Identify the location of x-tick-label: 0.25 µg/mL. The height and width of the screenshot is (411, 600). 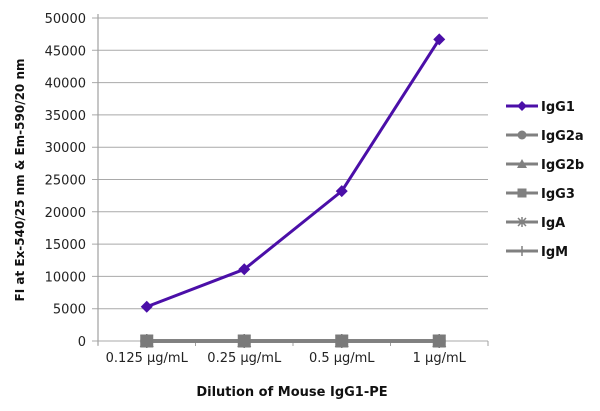
(244, 358).